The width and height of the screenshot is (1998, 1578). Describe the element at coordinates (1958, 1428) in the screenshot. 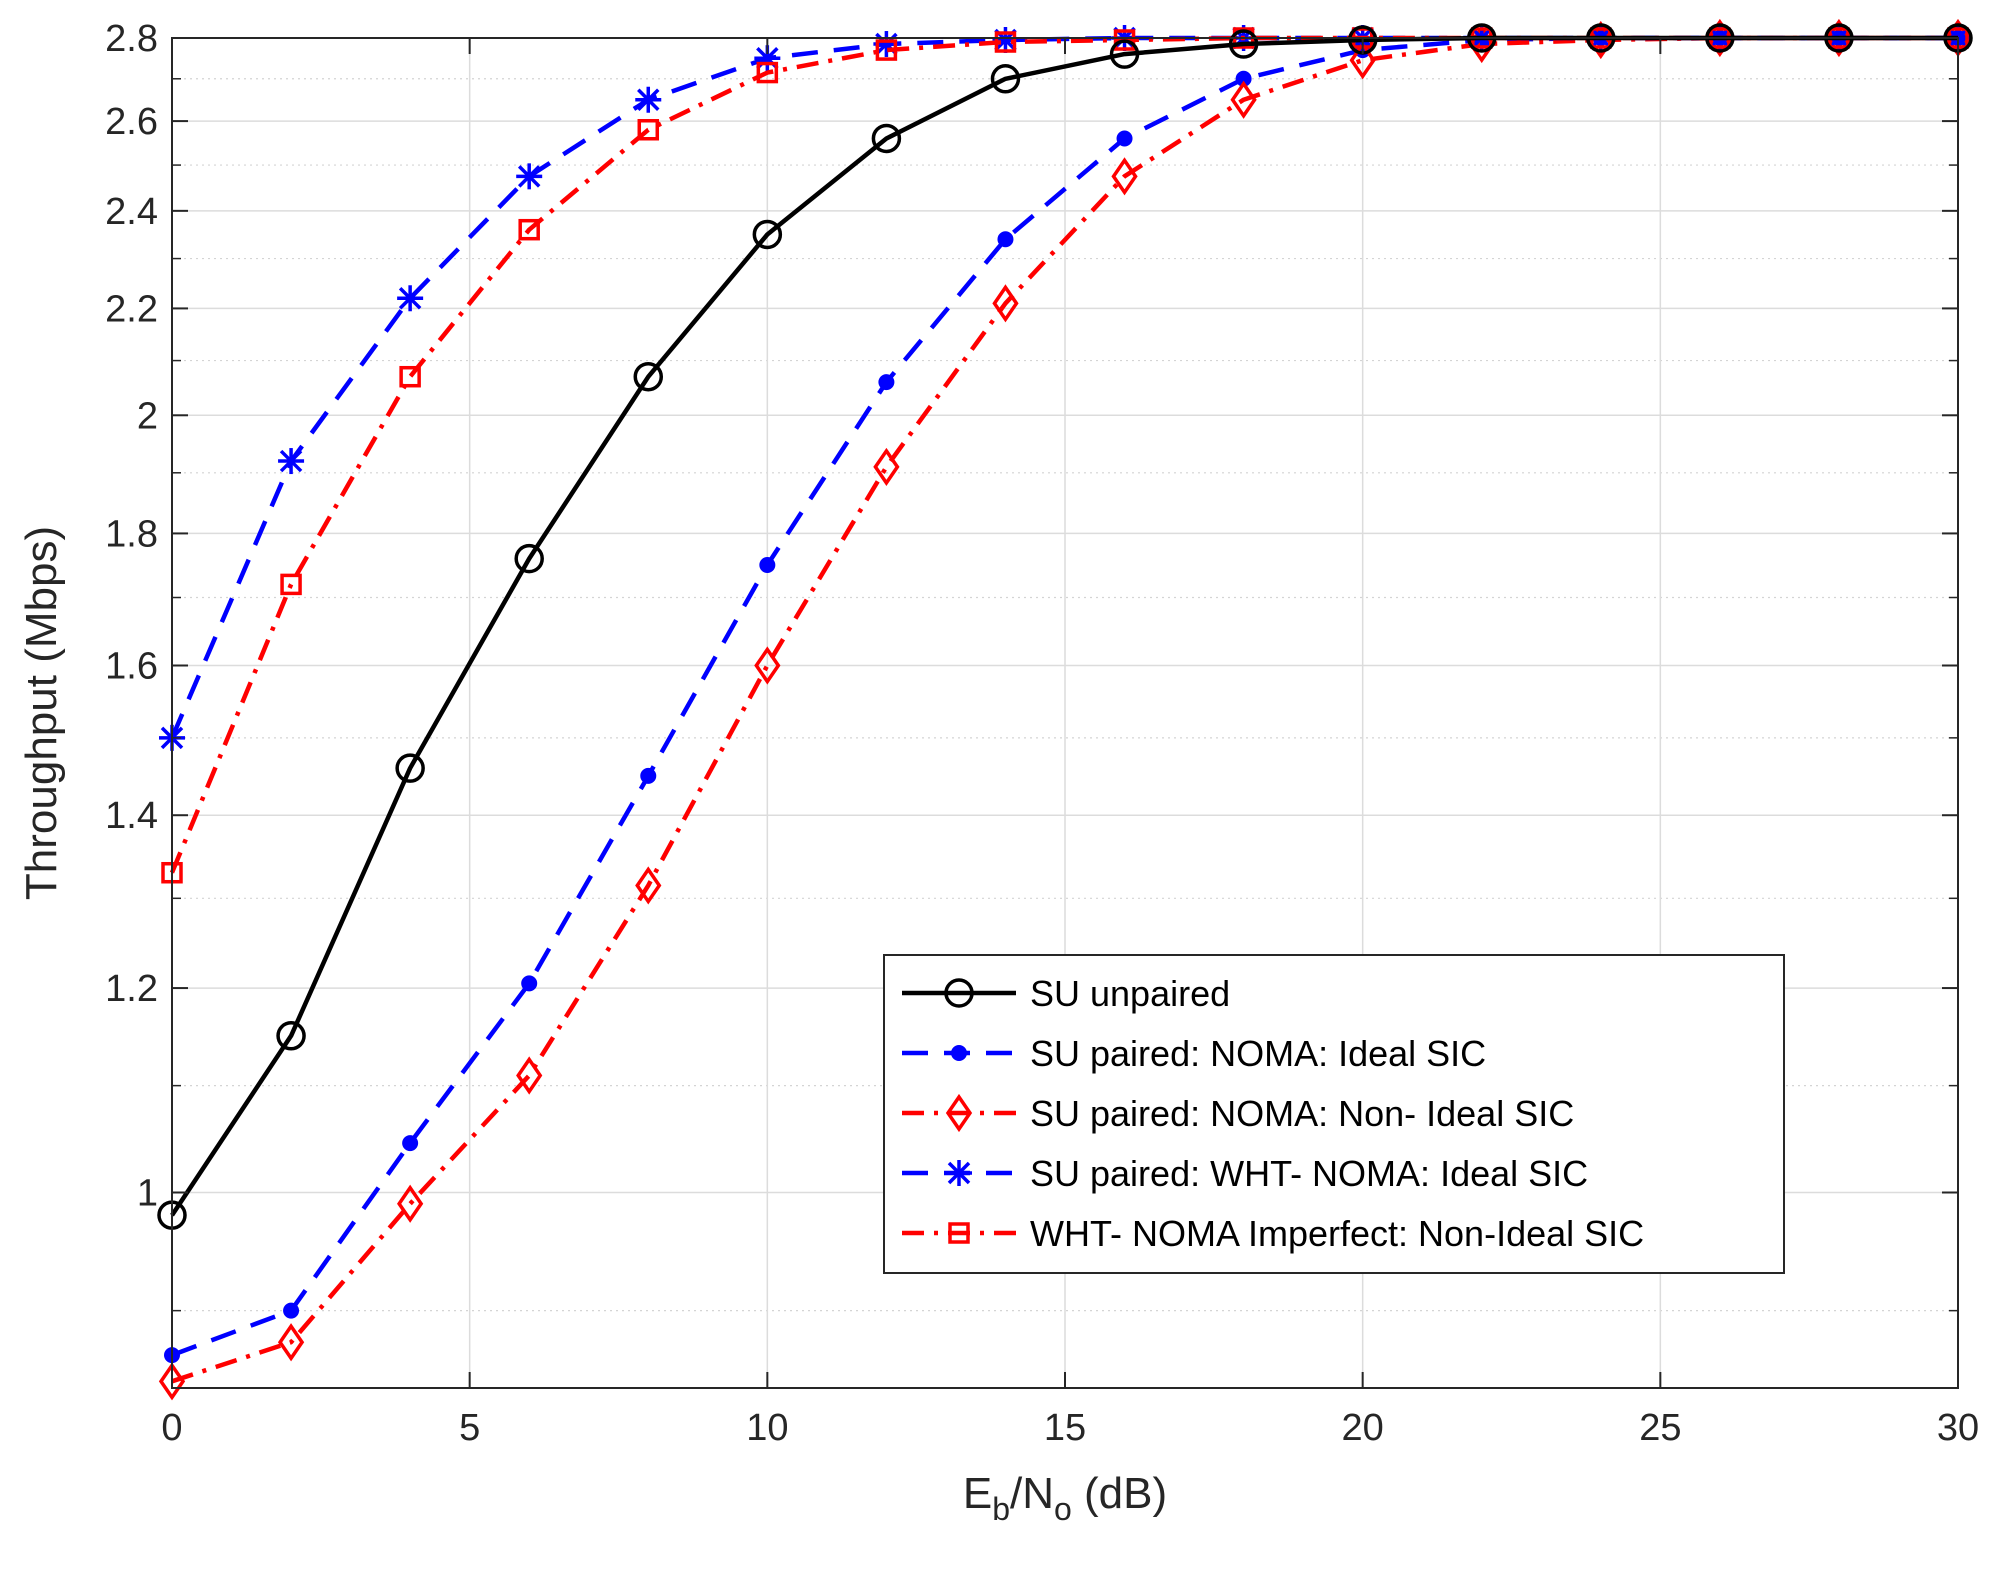

I see `x-tick-label: 30` at that location.